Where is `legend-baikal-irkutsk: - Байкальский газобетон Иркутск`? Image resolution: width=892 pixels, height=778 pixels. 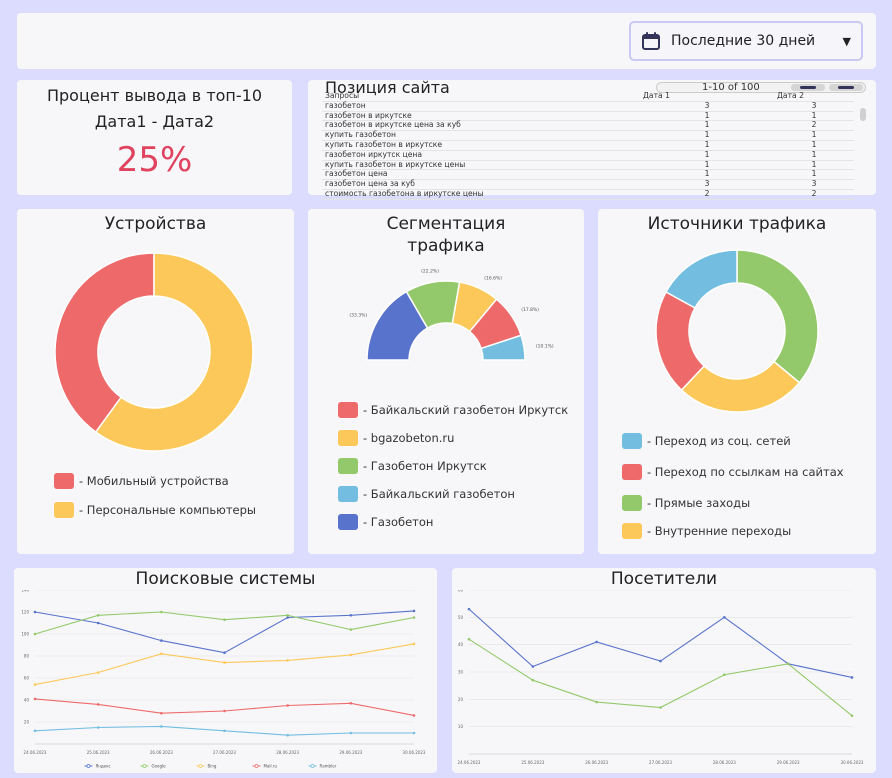
legend-baikal-irkutsk: - Байкальский газобетон Иркутск is located at coordinates (453, 410).